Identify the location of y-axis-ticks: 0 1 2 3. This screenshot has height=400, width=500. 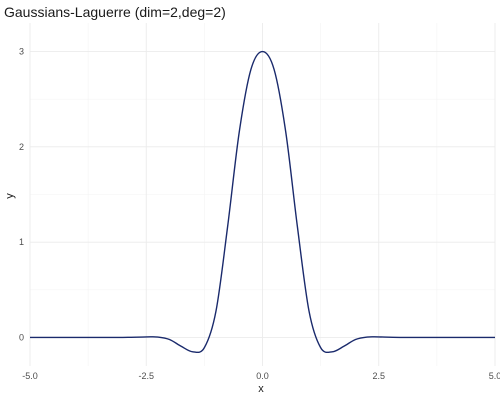
(21, 195).